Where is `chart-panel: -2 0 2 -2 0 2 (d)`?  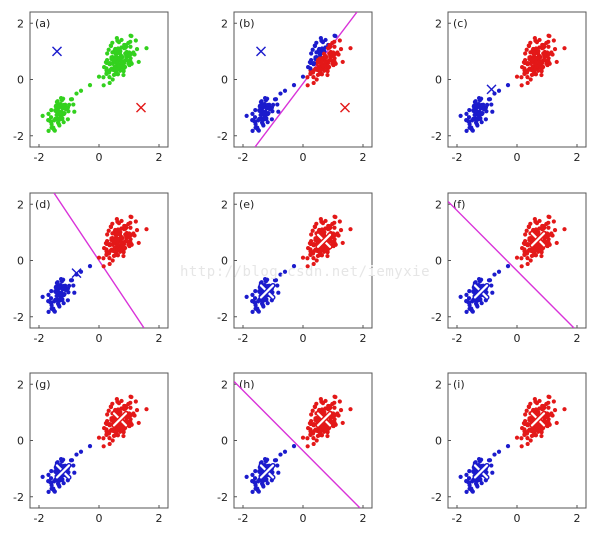
chart-panel: -2 0 2 -2 0 2 (d) is located at coordinates (91, 268).